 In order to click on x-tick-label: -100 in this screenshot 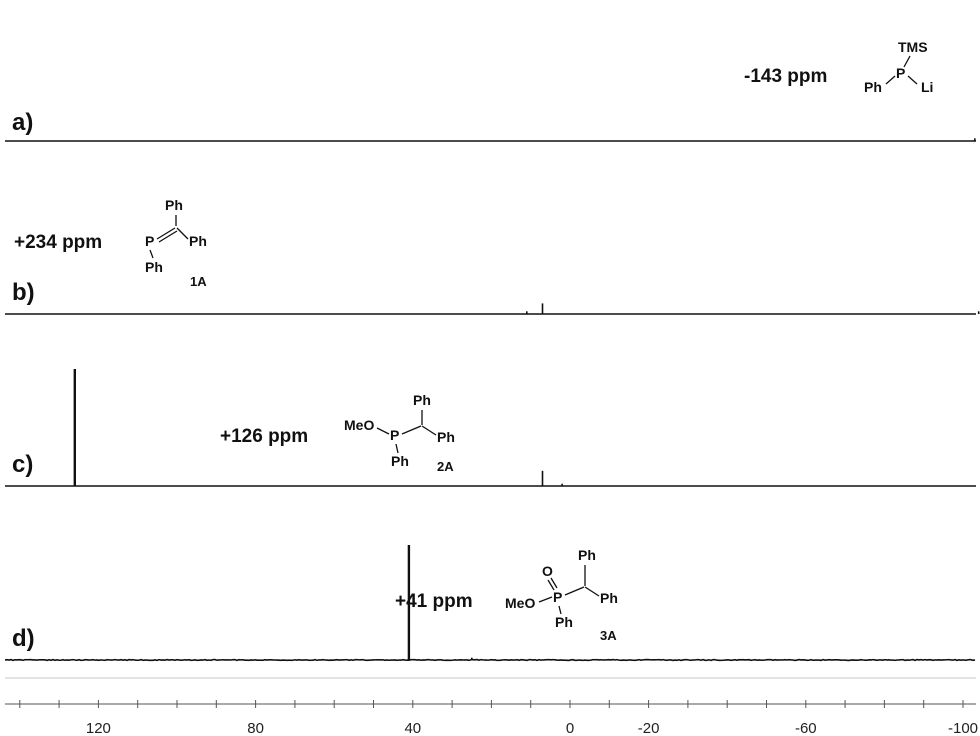, I will do `click(963, 728)`.